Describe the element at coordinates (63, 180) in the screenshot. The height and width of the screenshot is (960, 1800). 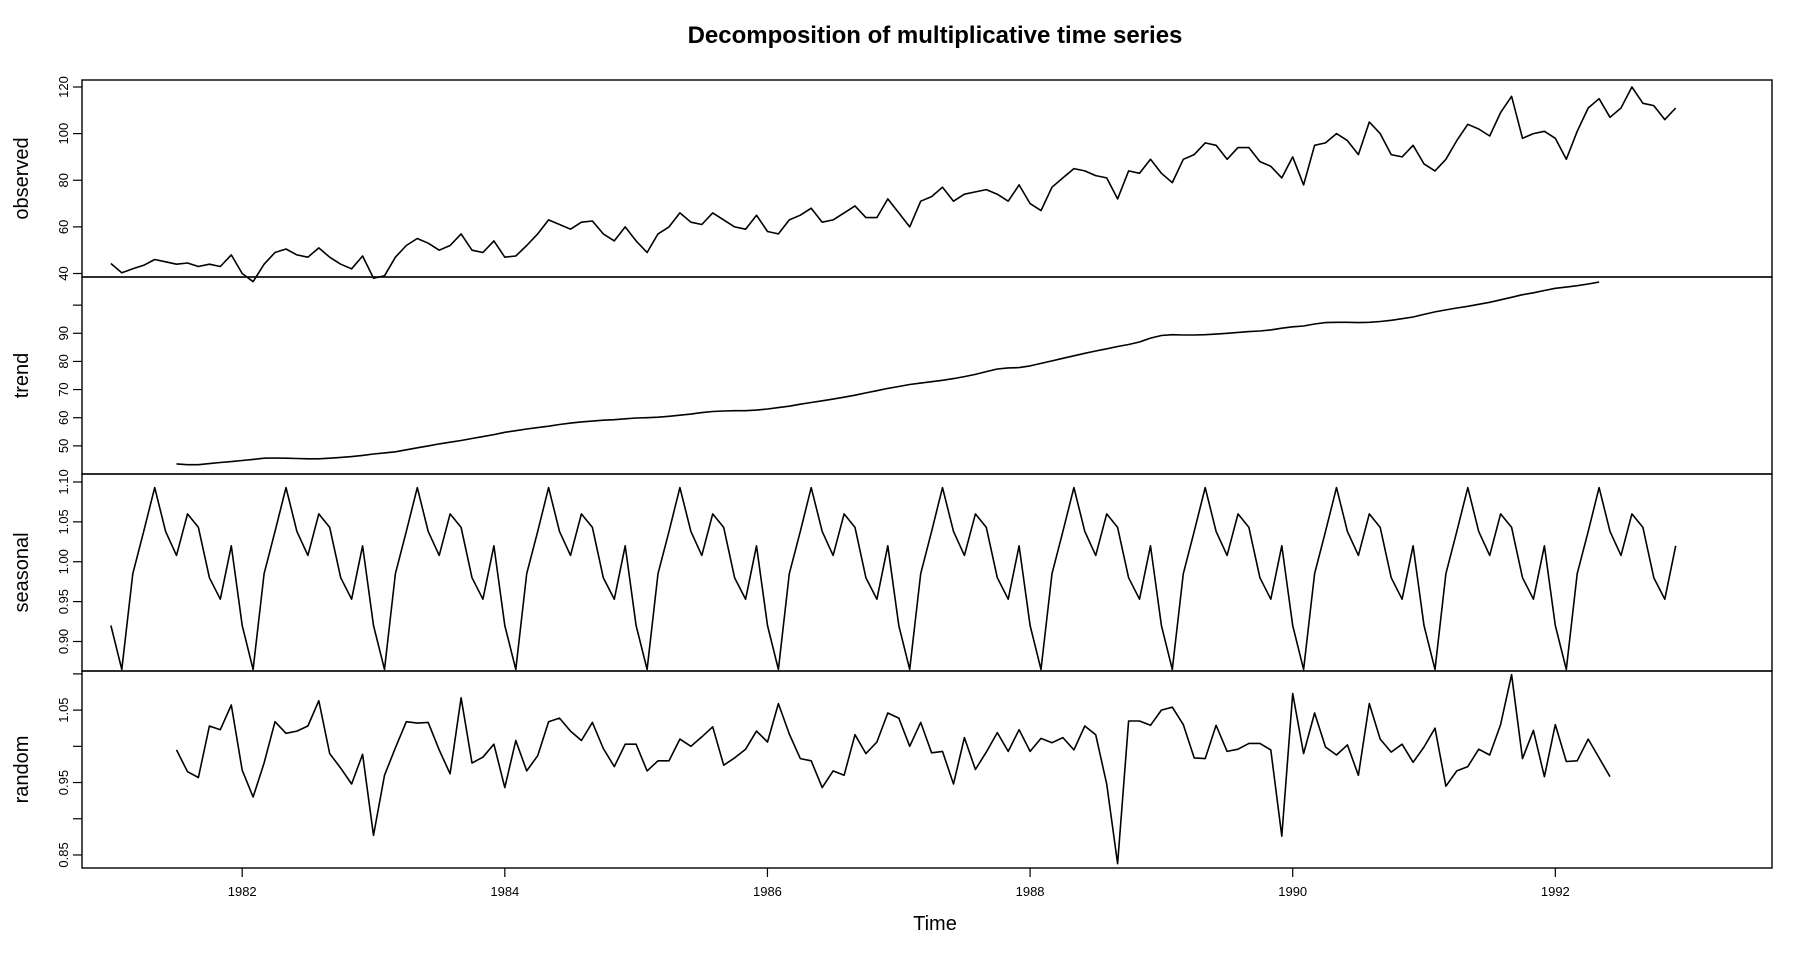
I see `observed-y-tick-label: 80` at that location.